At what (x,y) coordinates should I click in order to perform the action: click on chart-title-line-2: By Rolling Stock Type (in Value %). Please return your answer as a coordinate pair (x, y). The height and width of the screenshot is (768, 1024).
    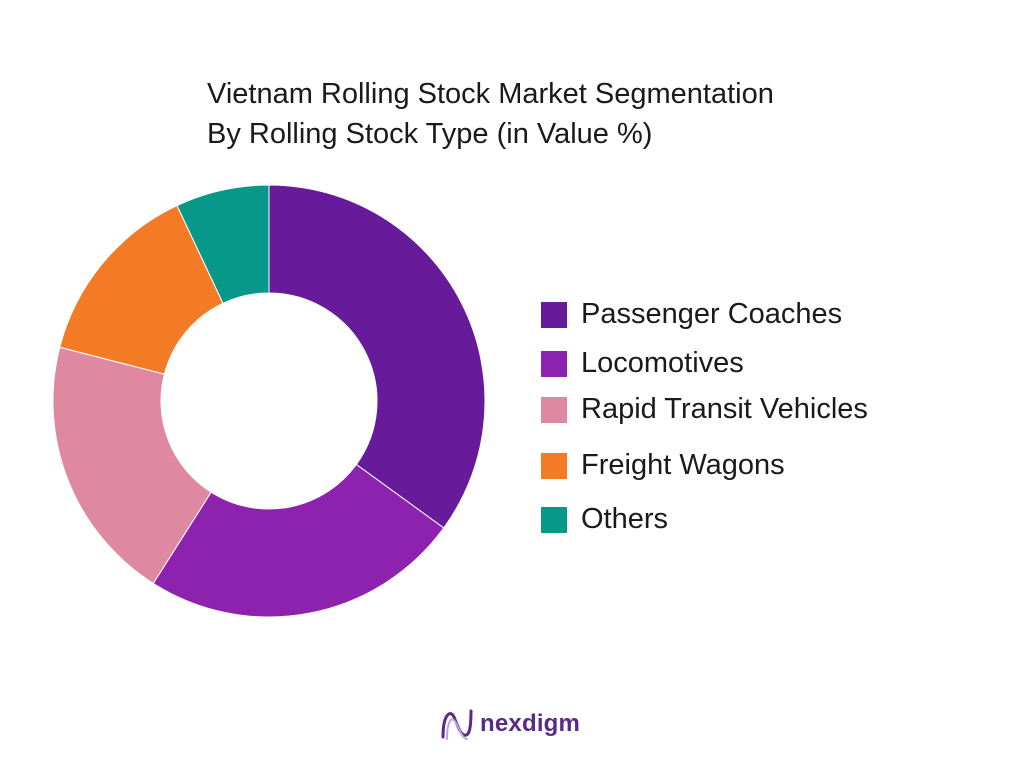
    Looking at the image, I should click on (430, 134).